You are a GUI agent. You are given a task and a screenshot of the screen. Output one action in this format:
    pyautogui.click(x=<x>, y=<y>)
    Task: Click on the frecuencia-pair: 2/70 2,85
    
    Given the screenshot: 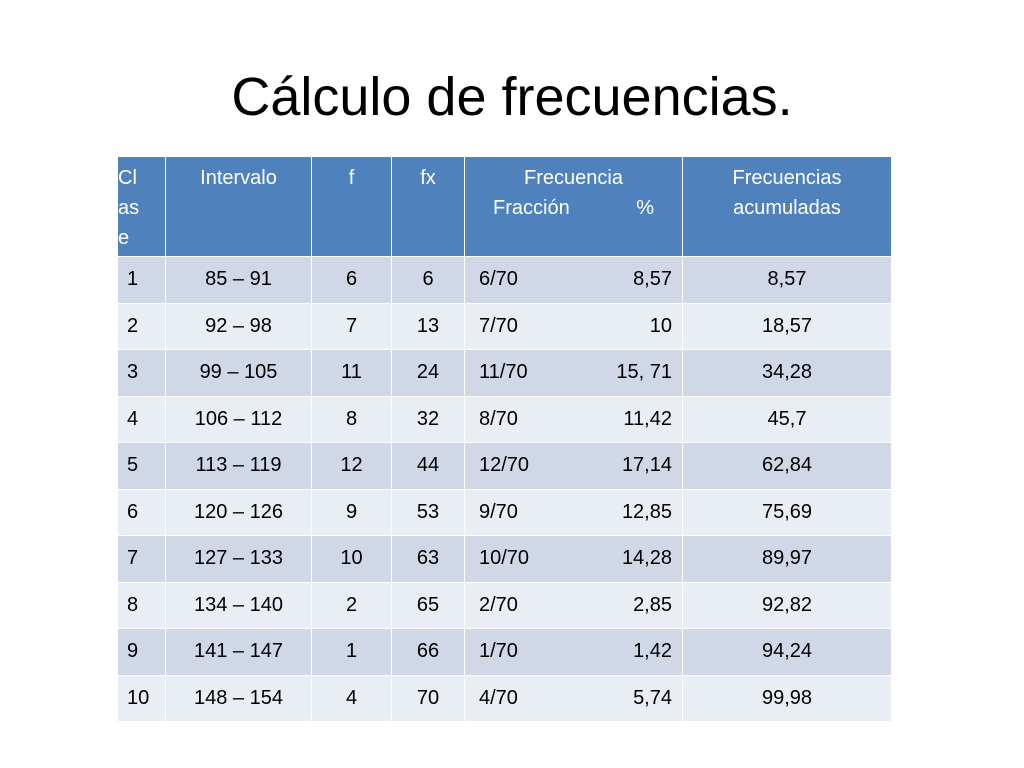 What is the action you would take?
    pyautogui.click(x=575, y=605)
    